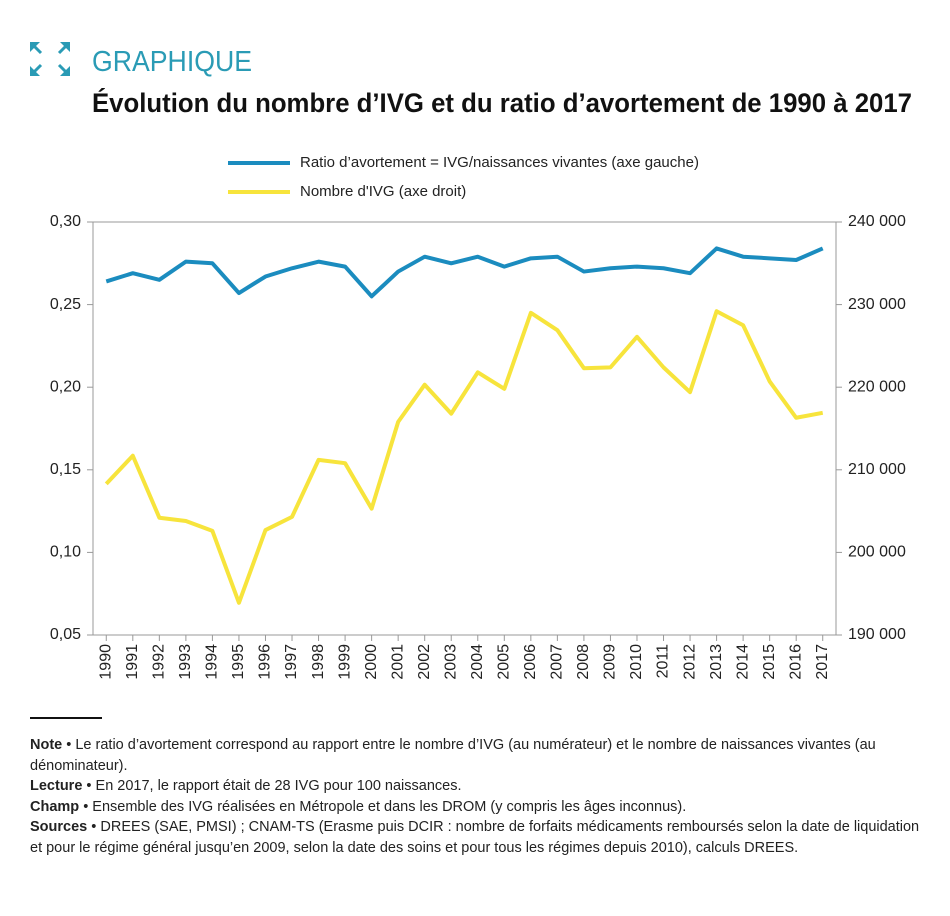 The image size is (950, 916). What do you see at coordinates (65, 469) in the screenshot?
I see `y-tick-label: 0,15` at bounding box center [65, 469].